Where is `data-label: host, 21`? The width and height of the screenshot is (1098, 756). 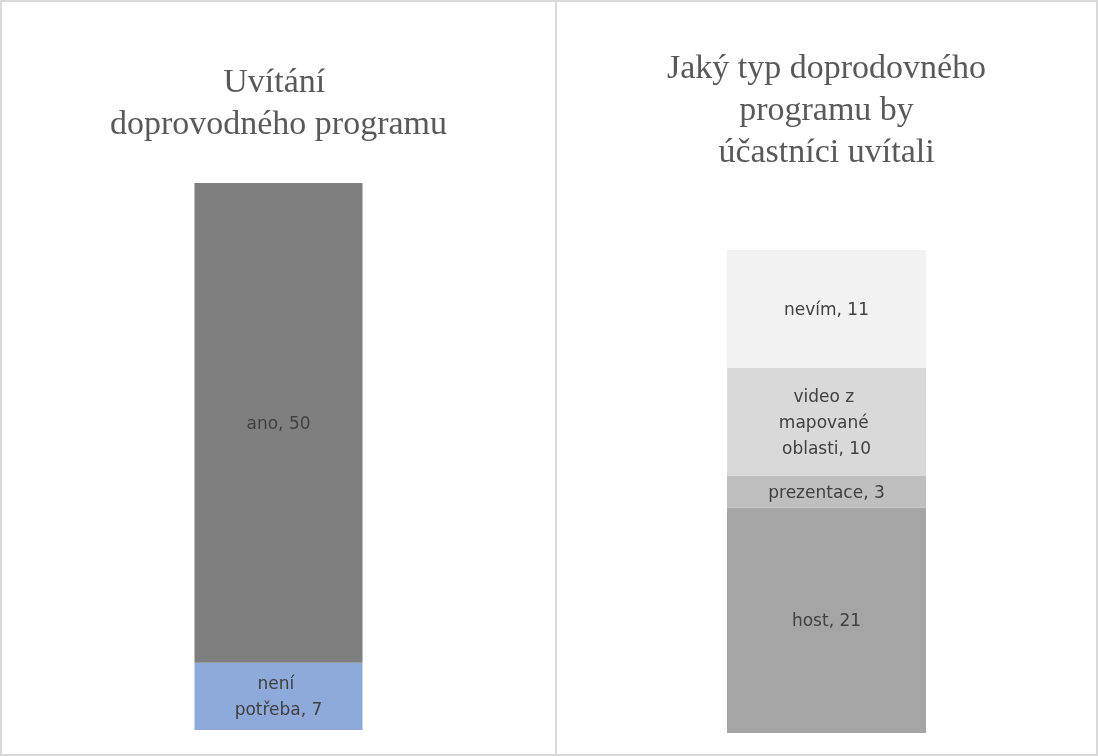
data-label: host, 21 is located at coordinates (826, 620).